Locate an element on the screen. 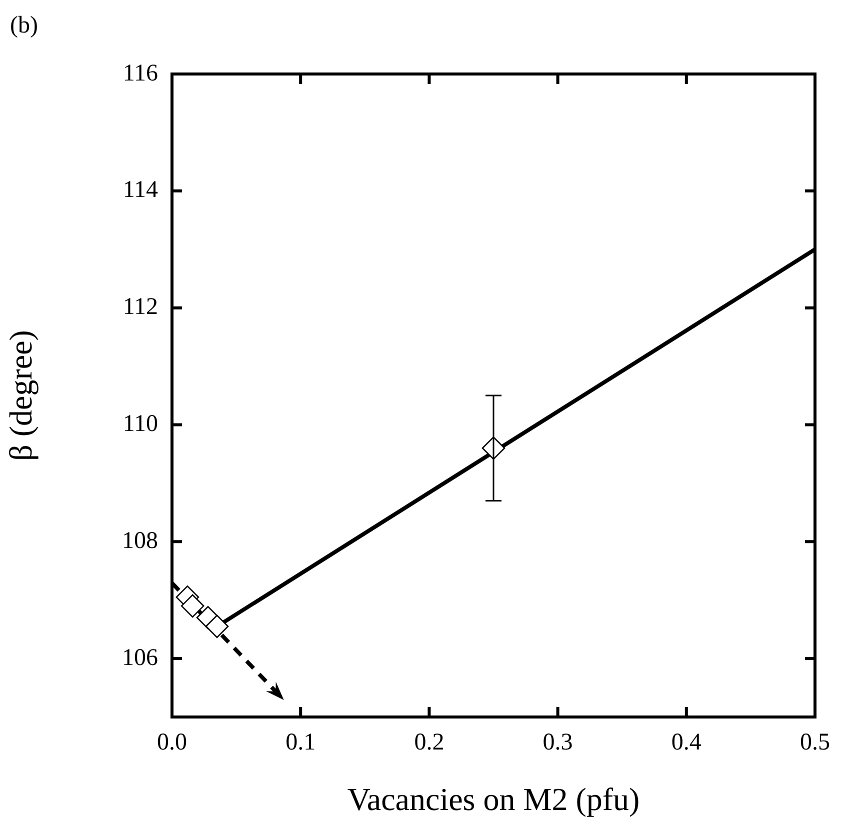 This screenshot has width=844, height=825. y-tick-label: 110 is located at coordinates (140, 424).